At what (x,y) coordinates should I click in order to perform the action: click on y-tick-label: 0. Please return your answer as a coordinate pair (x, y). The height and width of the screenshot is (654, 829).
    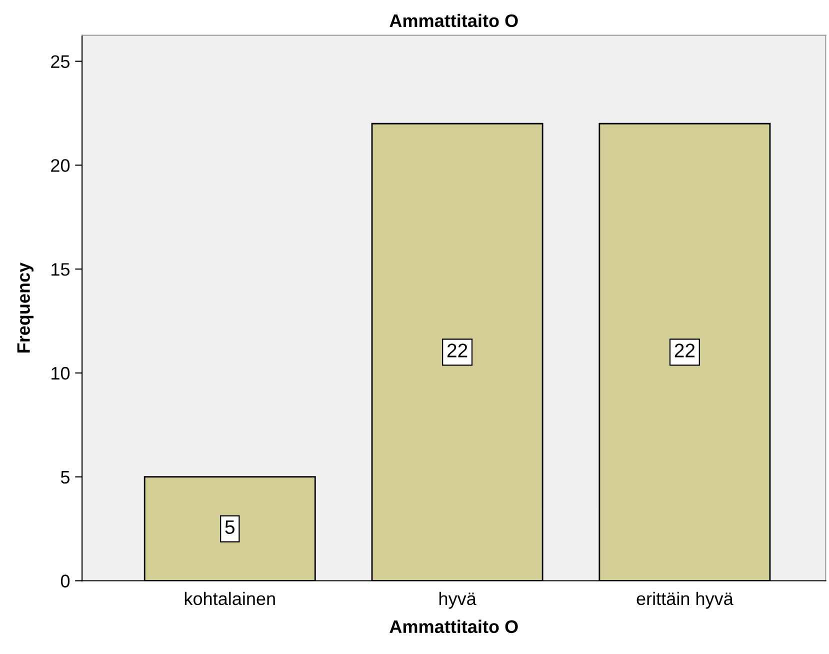
    Looking at the image, I should click on (65, 581).